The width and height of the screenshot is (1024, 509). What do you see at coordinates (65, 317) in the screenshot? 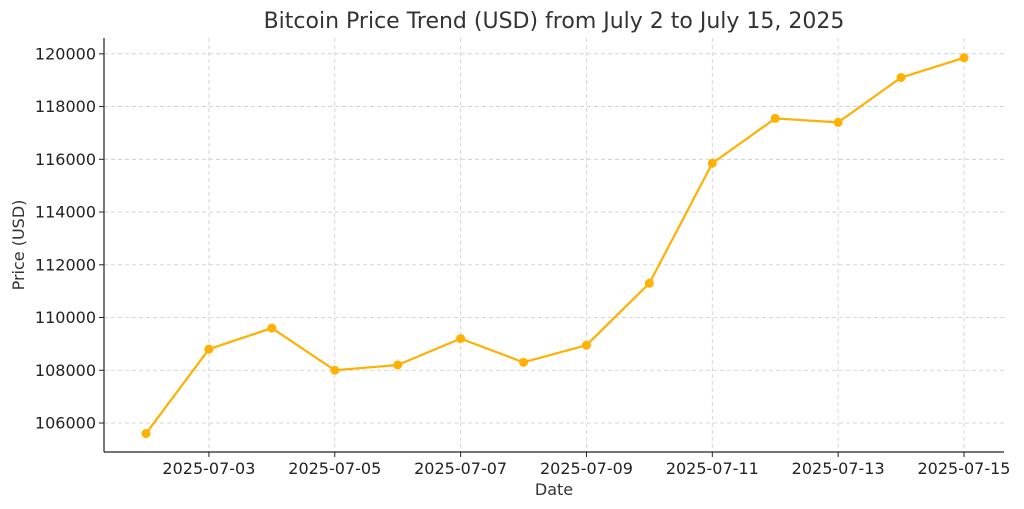
I see `y-tick-label: 110000` at bounding box center [65, 317].